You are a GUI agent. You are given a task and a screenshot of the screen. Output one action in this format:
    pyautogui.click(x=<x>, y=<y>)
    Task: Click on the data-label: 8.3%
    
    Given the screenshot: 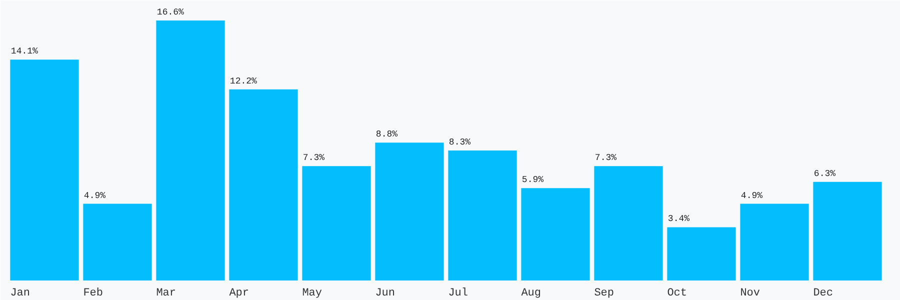 What is the action you would take?
    pyautogui.click(x=460, y=143)
    